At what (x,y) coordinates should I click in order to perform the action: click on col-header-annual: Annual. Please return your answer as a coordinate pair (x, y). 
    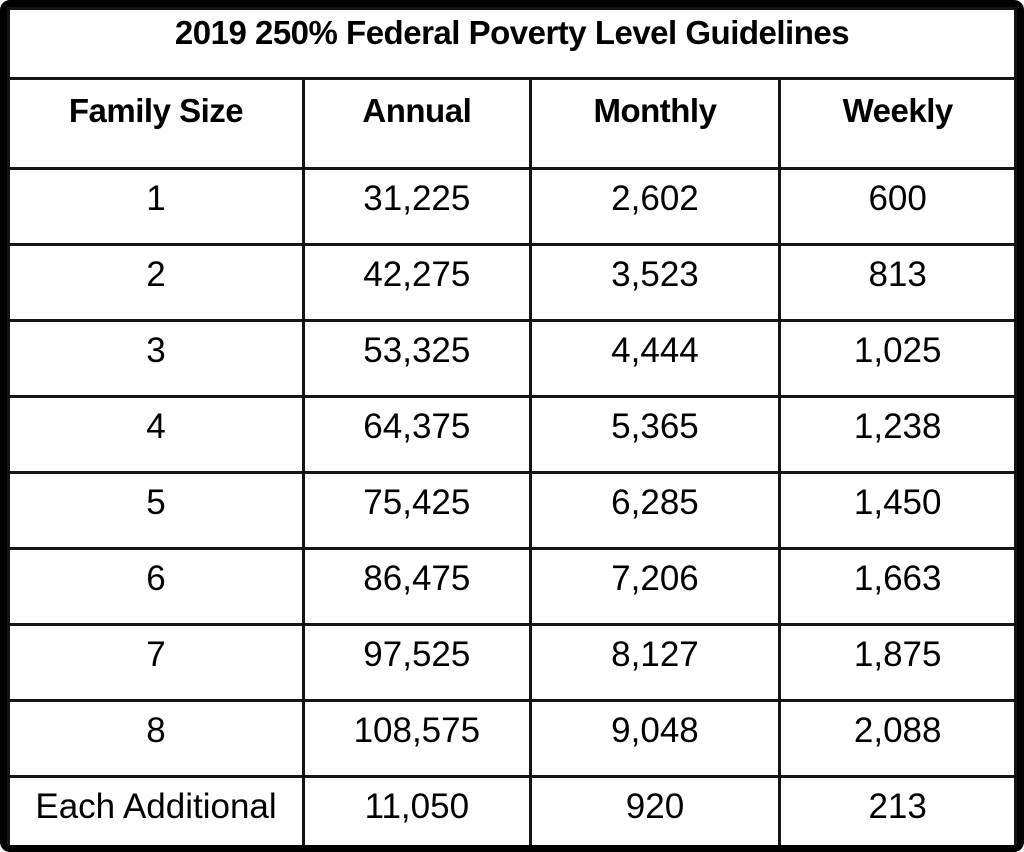
    Looking at the image, I should click on (417, 123).